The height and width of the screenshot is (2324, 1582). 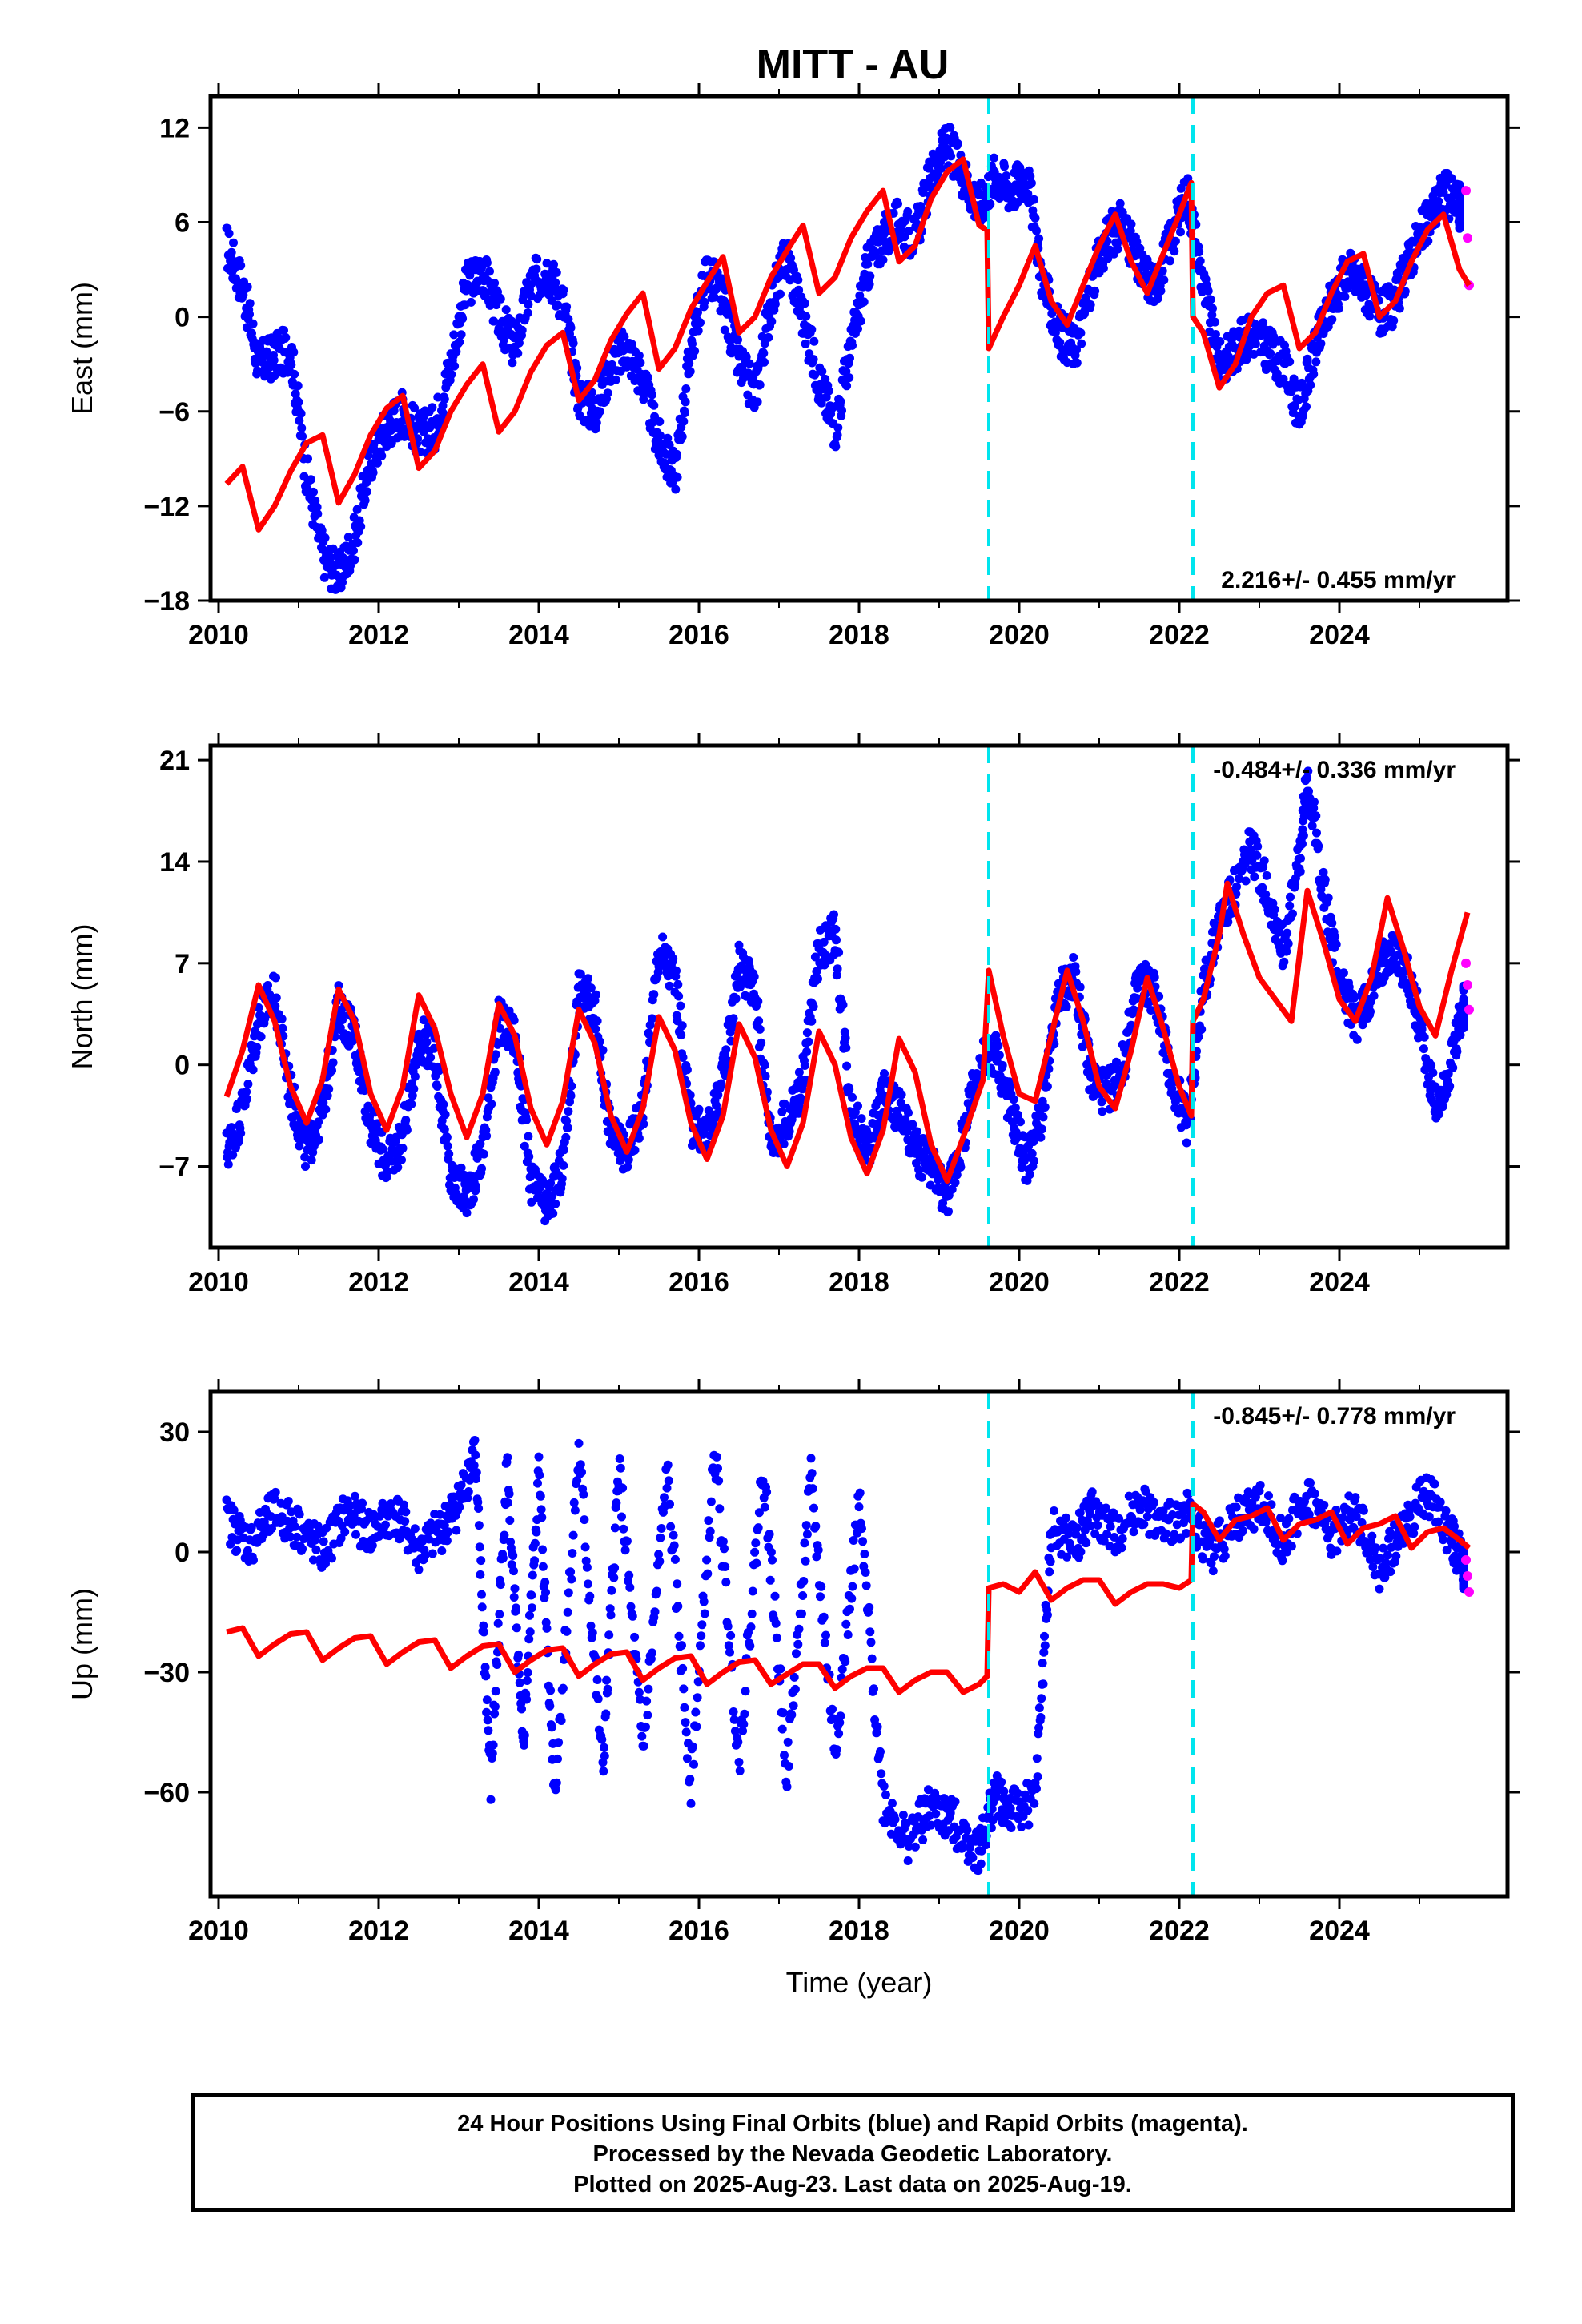 I want to click on x-tick-label: 2016, so click(x=699, y=1282).